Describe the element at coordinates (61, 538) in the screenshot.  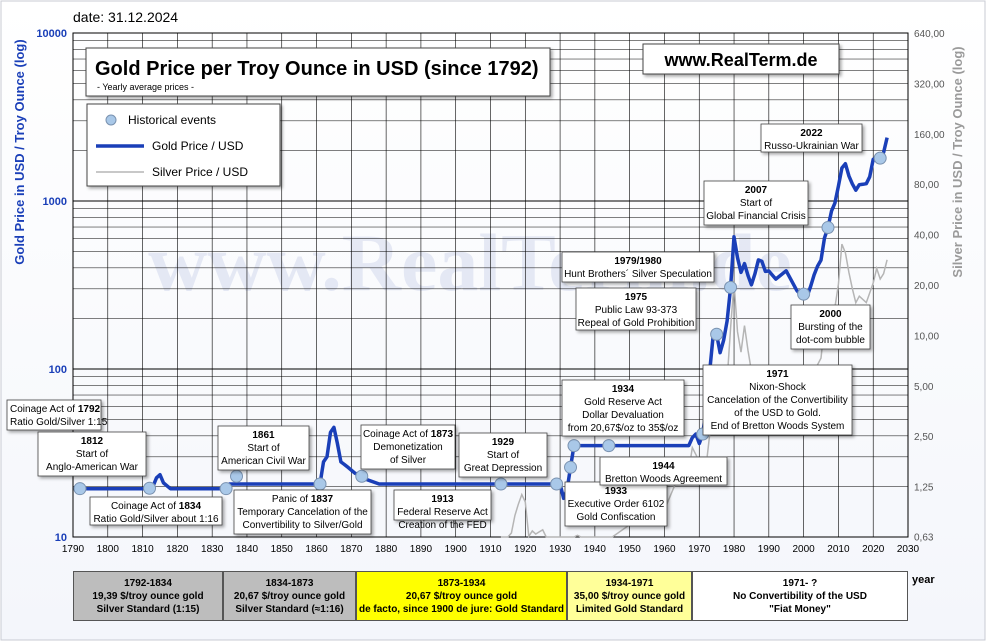
I see `y-tick-label: 10` at that location.